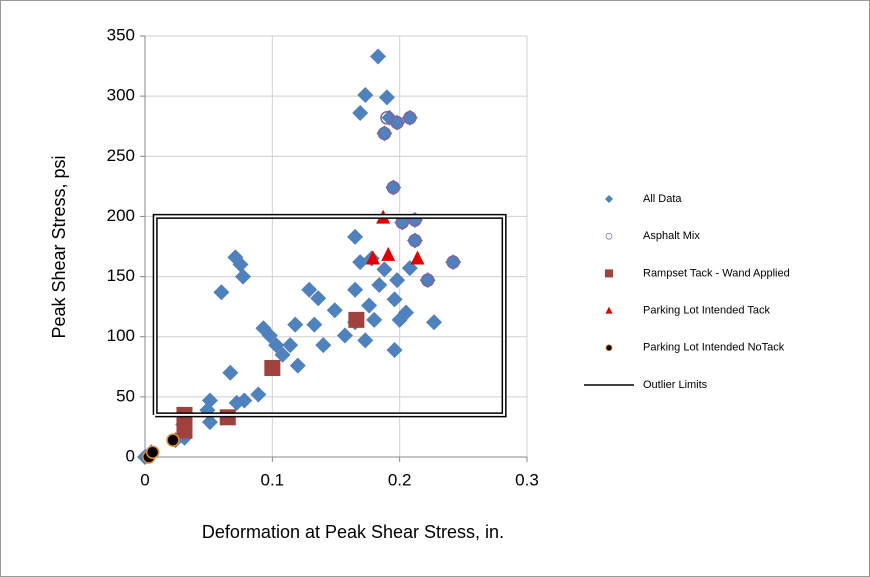 This screenshot has width=870, height=577. I want to click on y-tick-label: 50, so click(125, 395).